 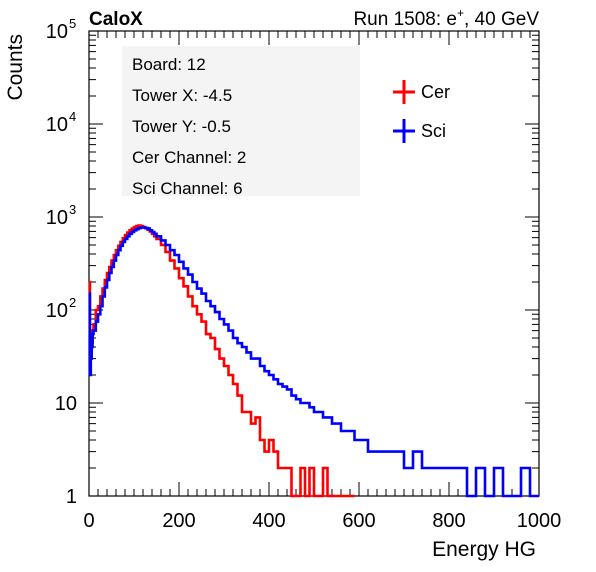 What do you see at coordinates (71, 497) in the screenshot?
I see `y-tick-label: 1` at bounding box center [71, 497].